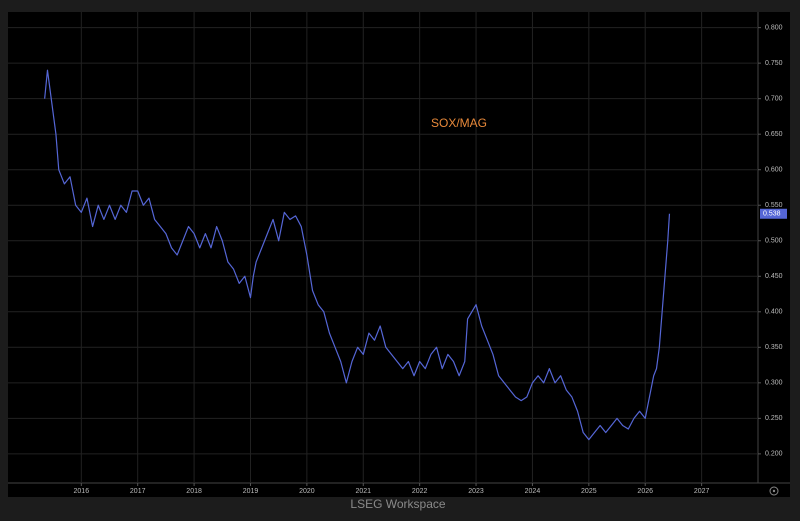 This screenshot has height=521, width=800. I want to click on y-tick-label: 0.600, so click(774, 170).